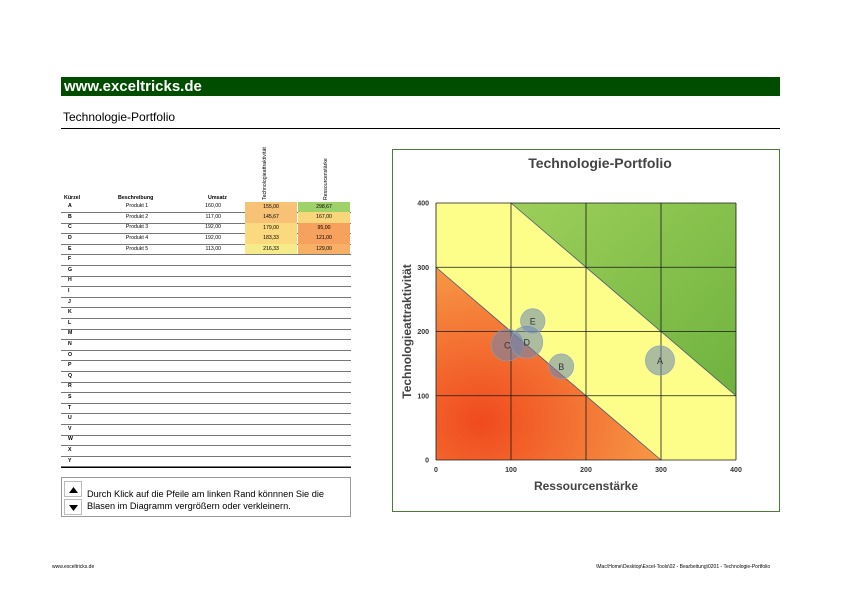 This screenshot has width=842, height=595. Describe the element at coordinates (420, 128) in the screenshot. I see `title-rule` at that location.